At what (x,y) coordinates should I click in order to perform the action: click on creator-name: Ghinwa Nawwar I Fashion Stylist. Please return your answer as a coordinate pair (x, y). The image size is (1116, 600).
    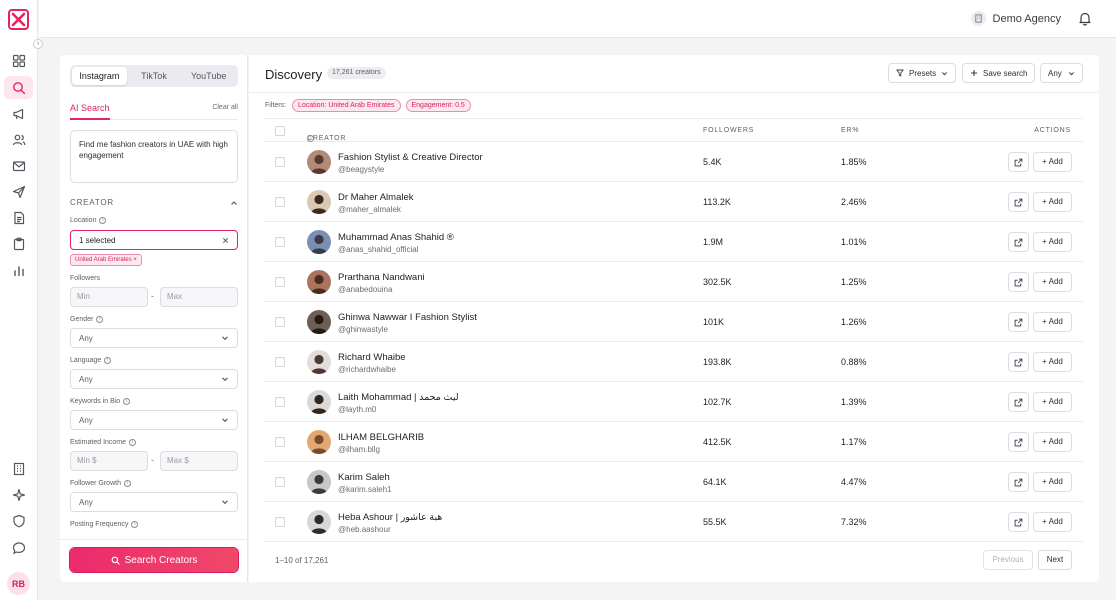
    Looking at the image, I should click on (407, 317).